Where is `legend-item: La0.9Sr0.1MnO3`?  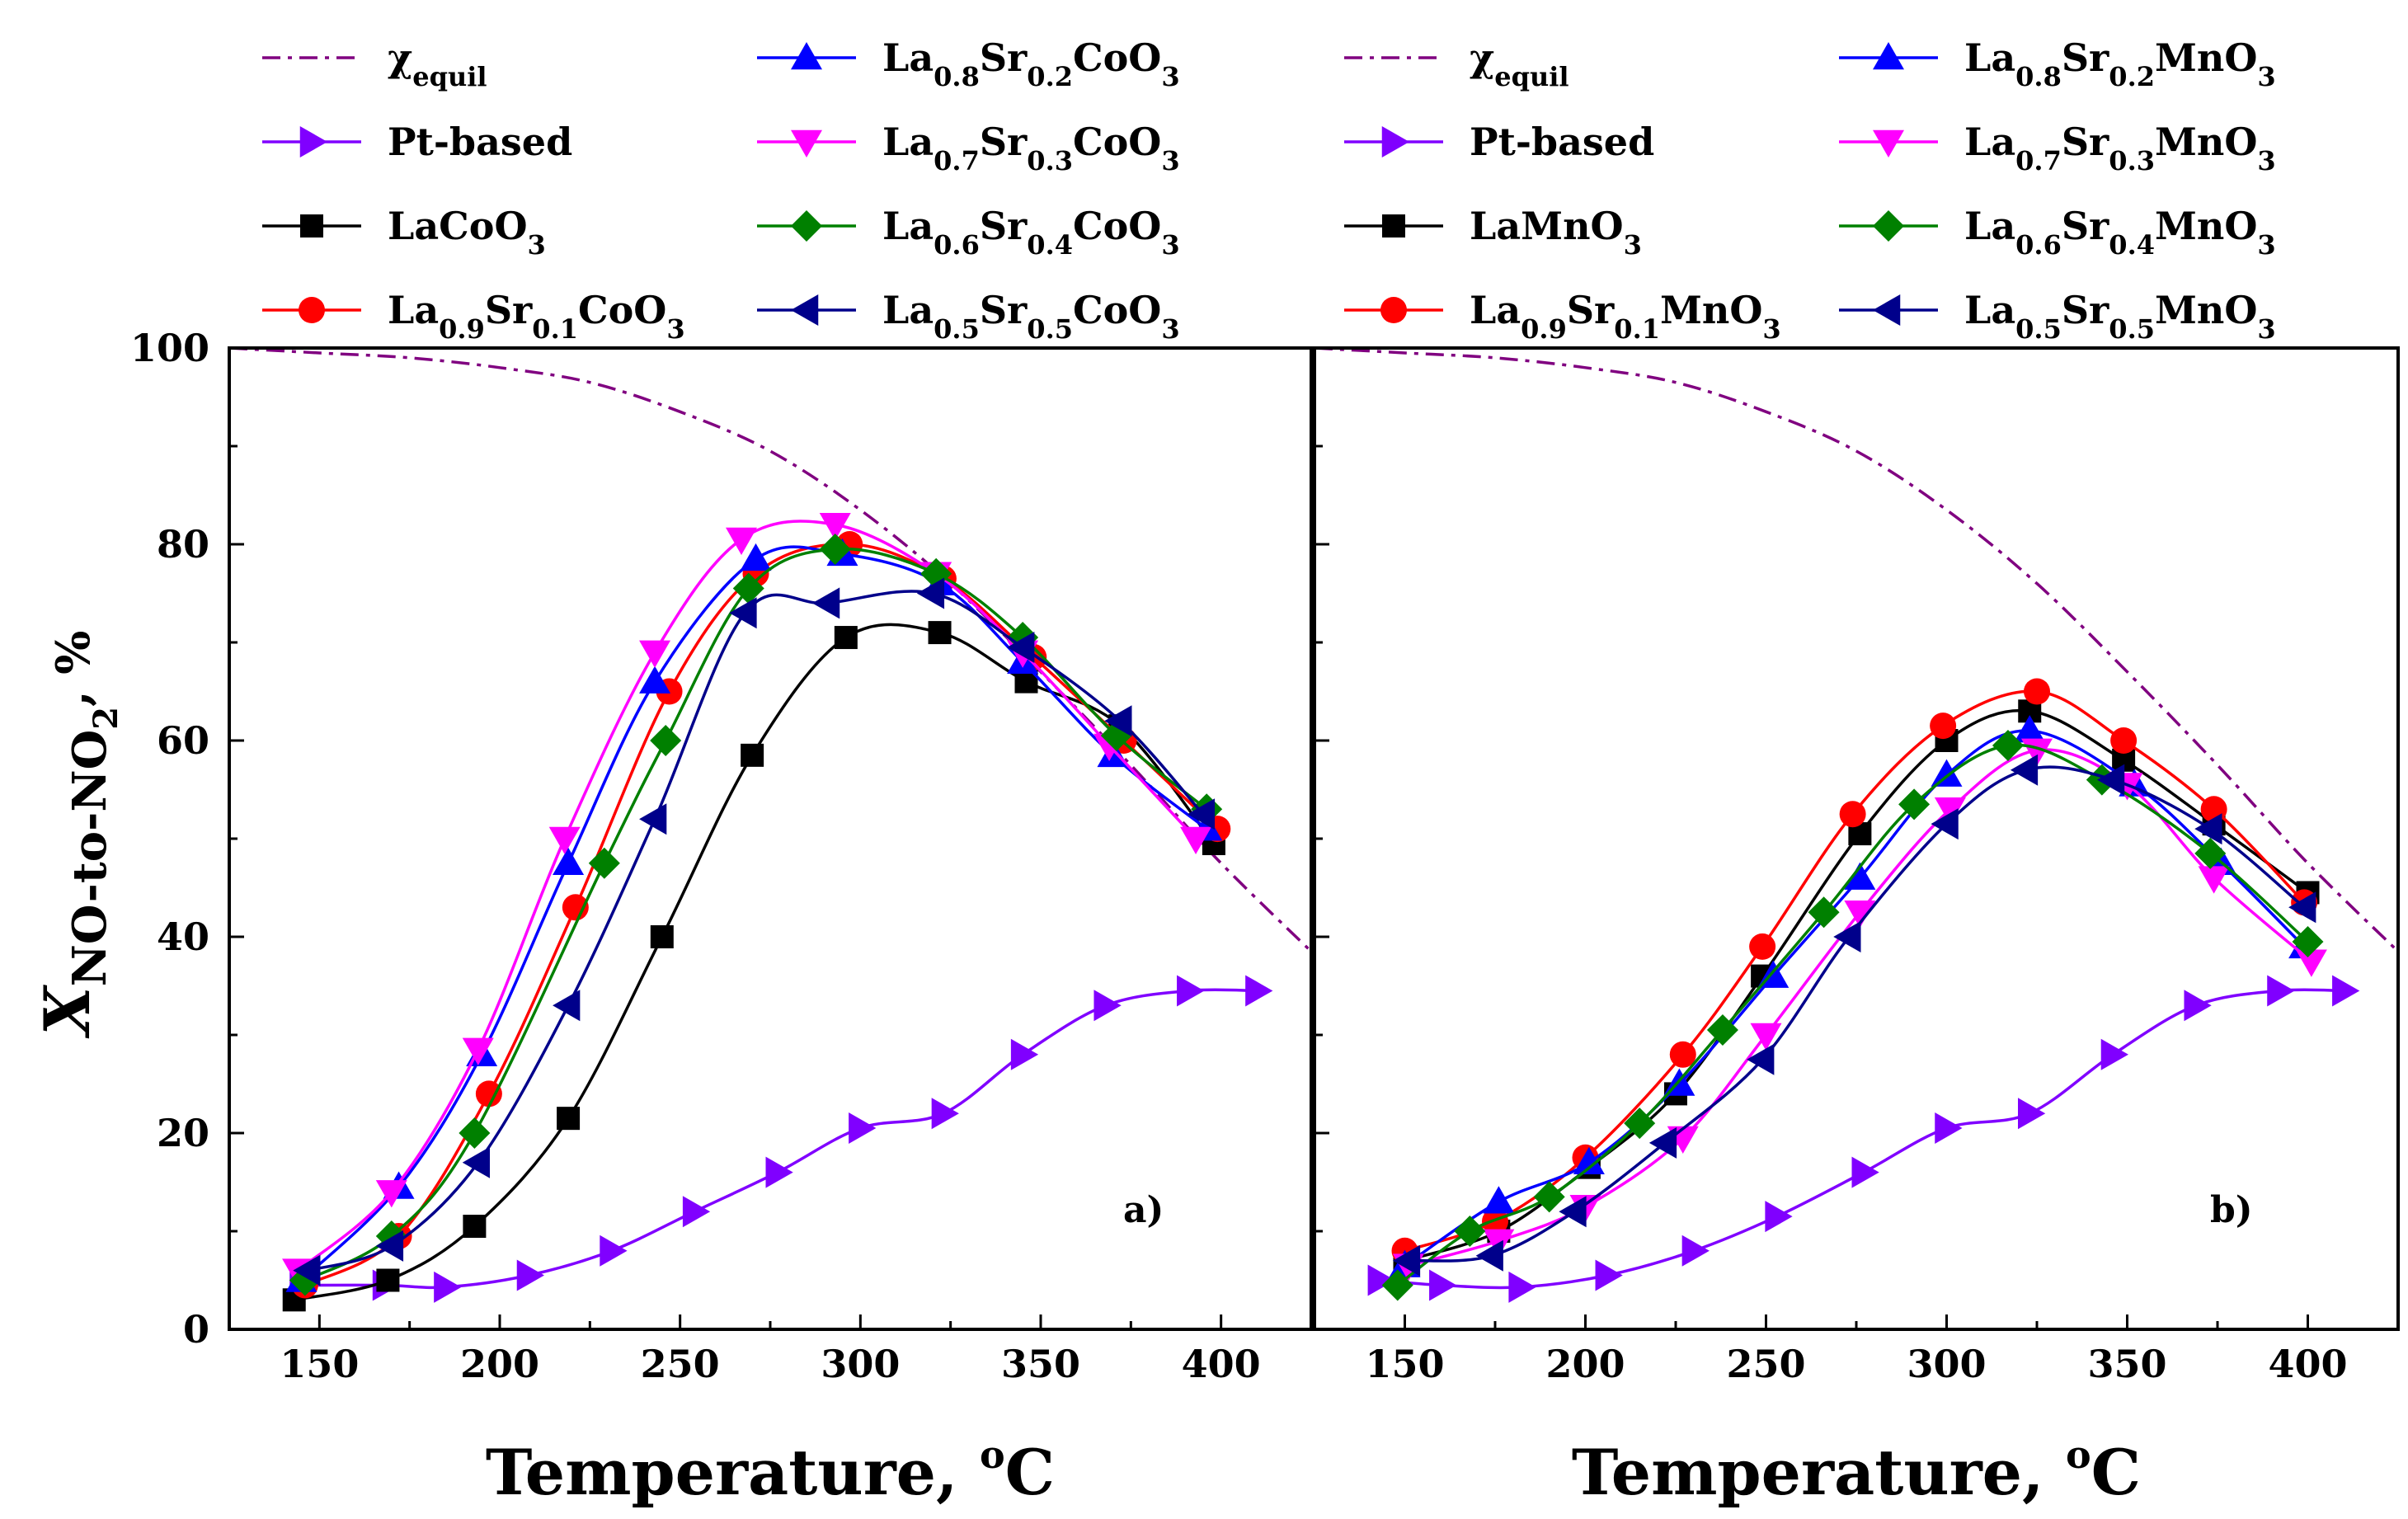 legend-item: La0.9Sr0.1MnO3 is located at coordinates (1563, 316).